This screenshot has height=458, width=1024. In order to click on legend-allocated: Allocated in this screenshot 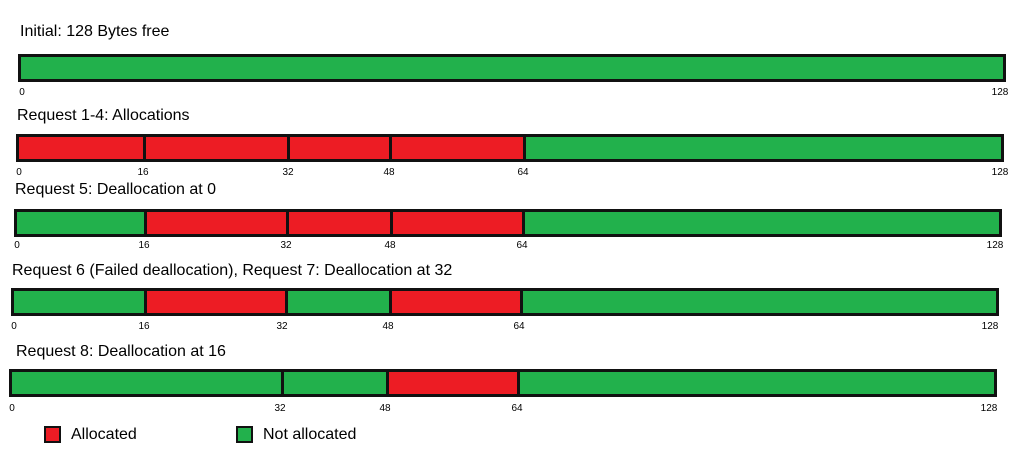, I will do `click(90, 434)`.